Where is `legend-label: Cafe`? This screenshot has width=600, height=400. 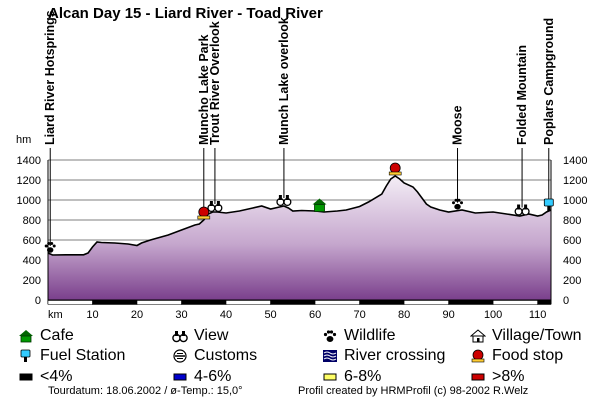 legend-label: Cafe is located at coordinates (57, 335).